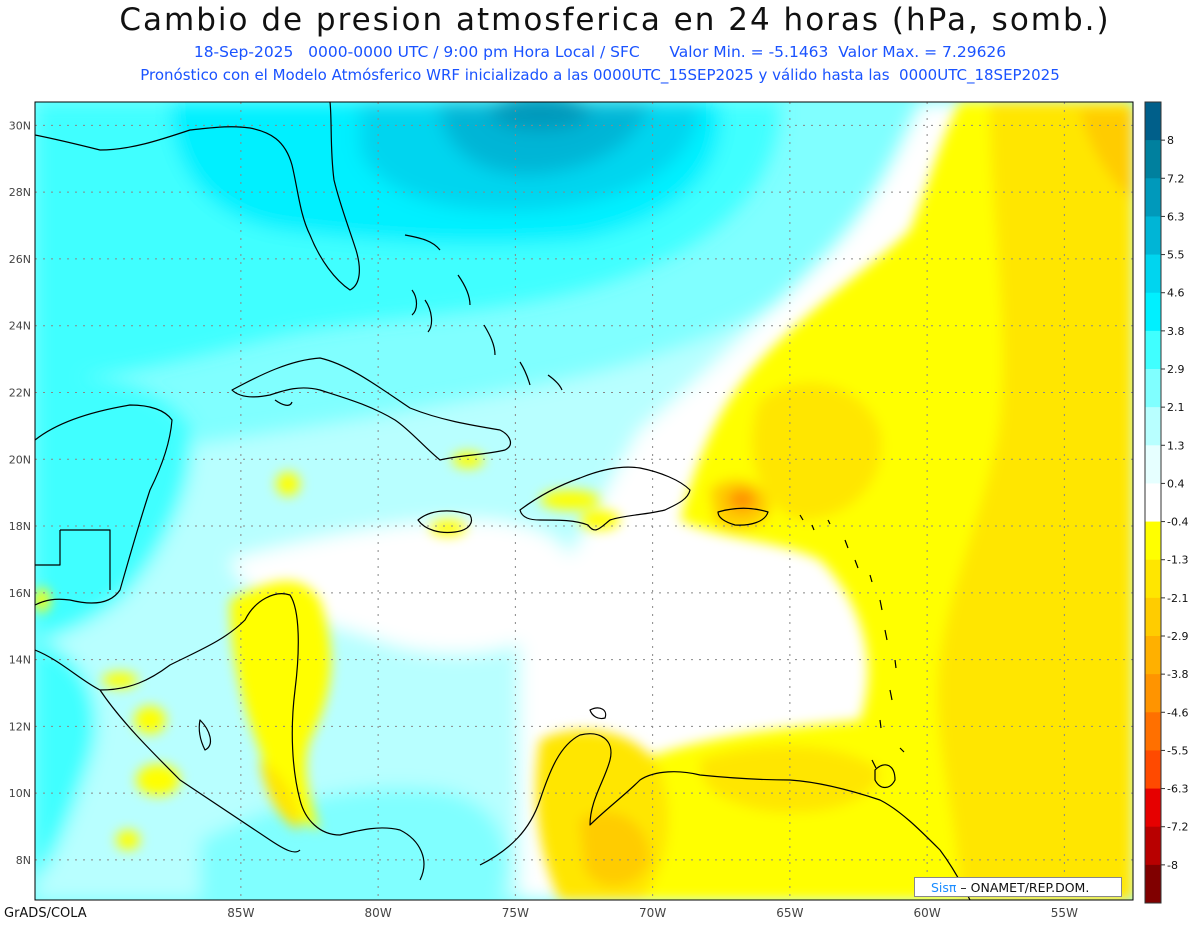 This screenshot has height=927, width=1200. What do you see at coordinates (1177, 712) in the screenshot?
I see `colorbar-label: -4.6` at bounding box center [1177, 712].